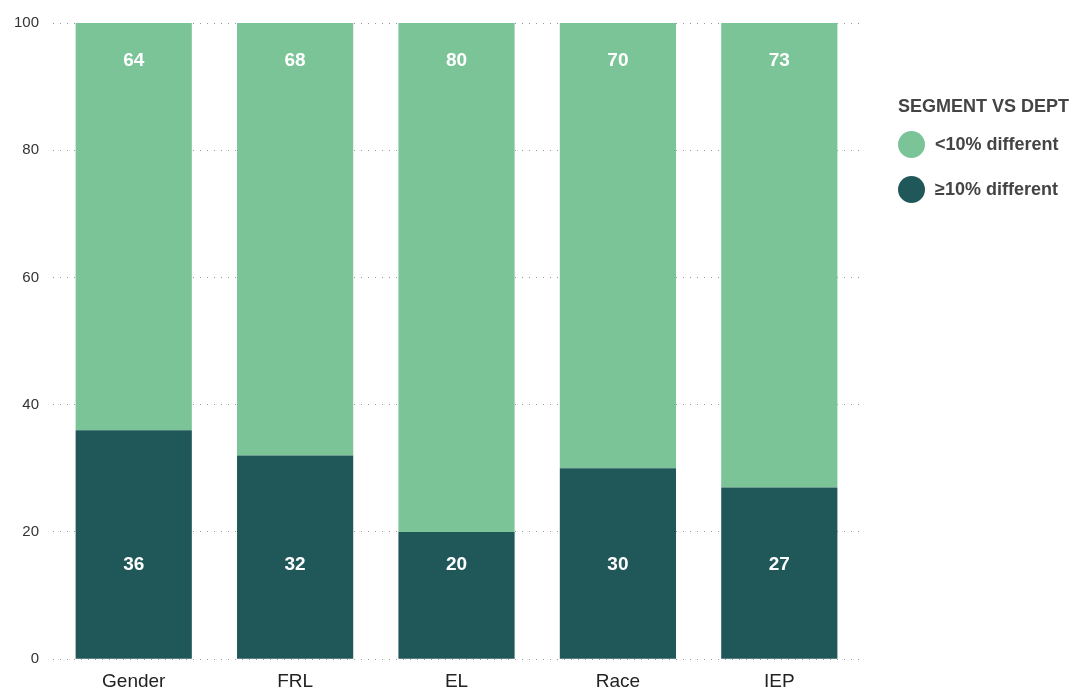 The width and height of the screenshot is (1088, 696). What do you see at coordinates (456, 563) in the screenshot?
I see `data-label: 20` at bounding box center [456, 563].